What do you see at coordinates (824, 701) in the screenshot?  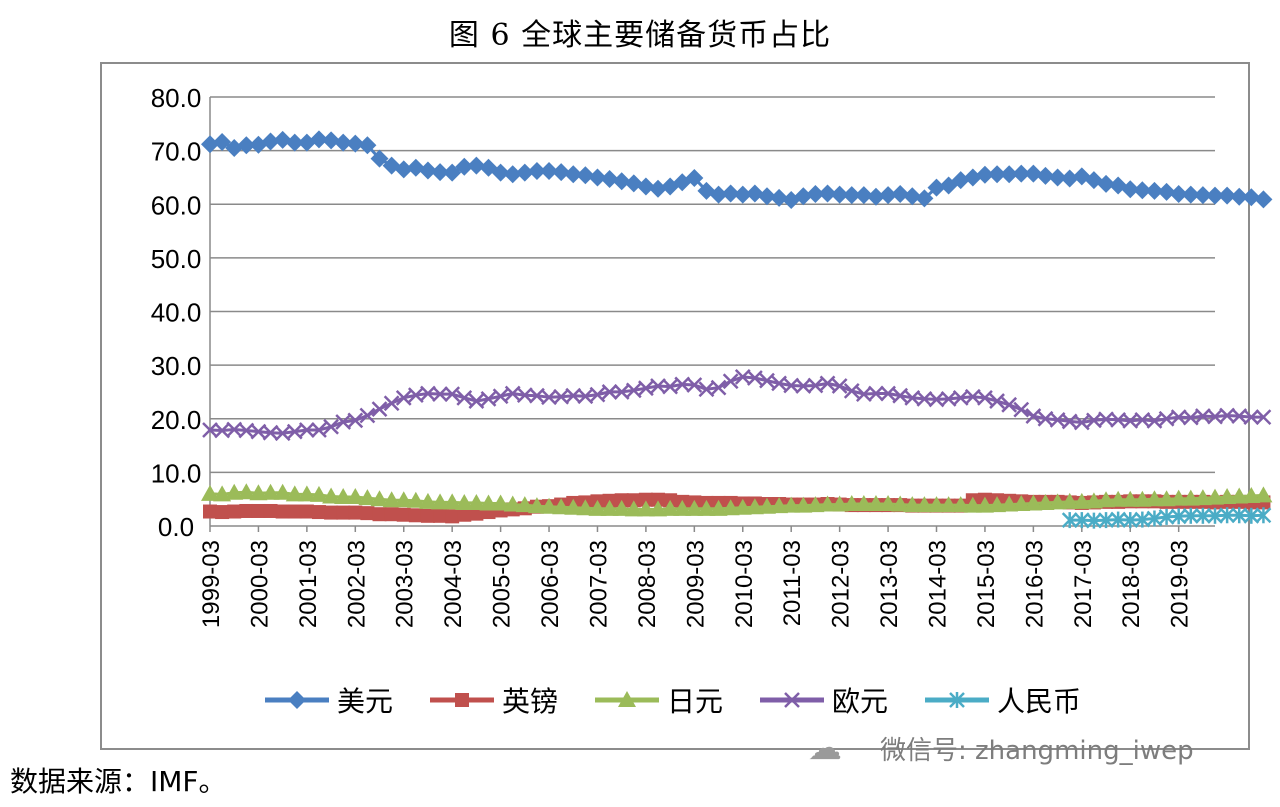 I see `legend-item: 欧元` at bounding box center [824, 701].